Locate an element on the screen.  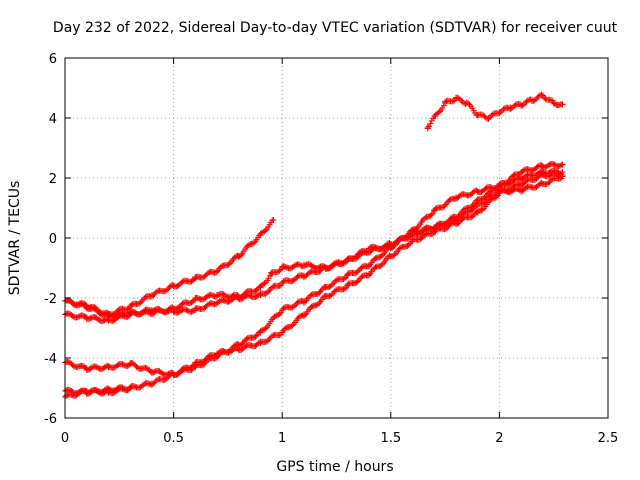
x-axis-label: GPS time / hours is located at coordinates (334, 467).